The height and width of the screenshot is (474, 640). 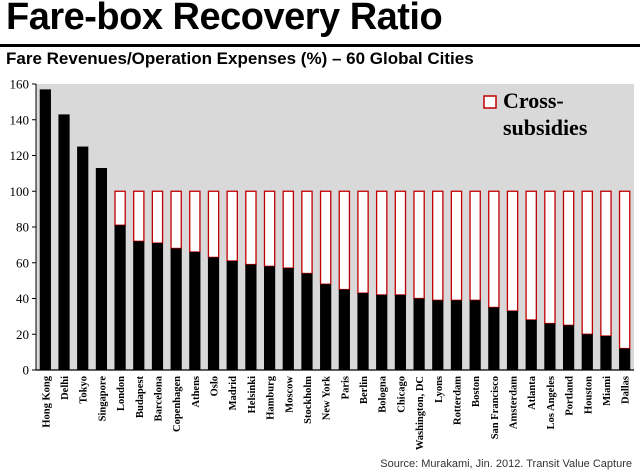 I want to click on category-label: Boston, so click(x=476, y=391).